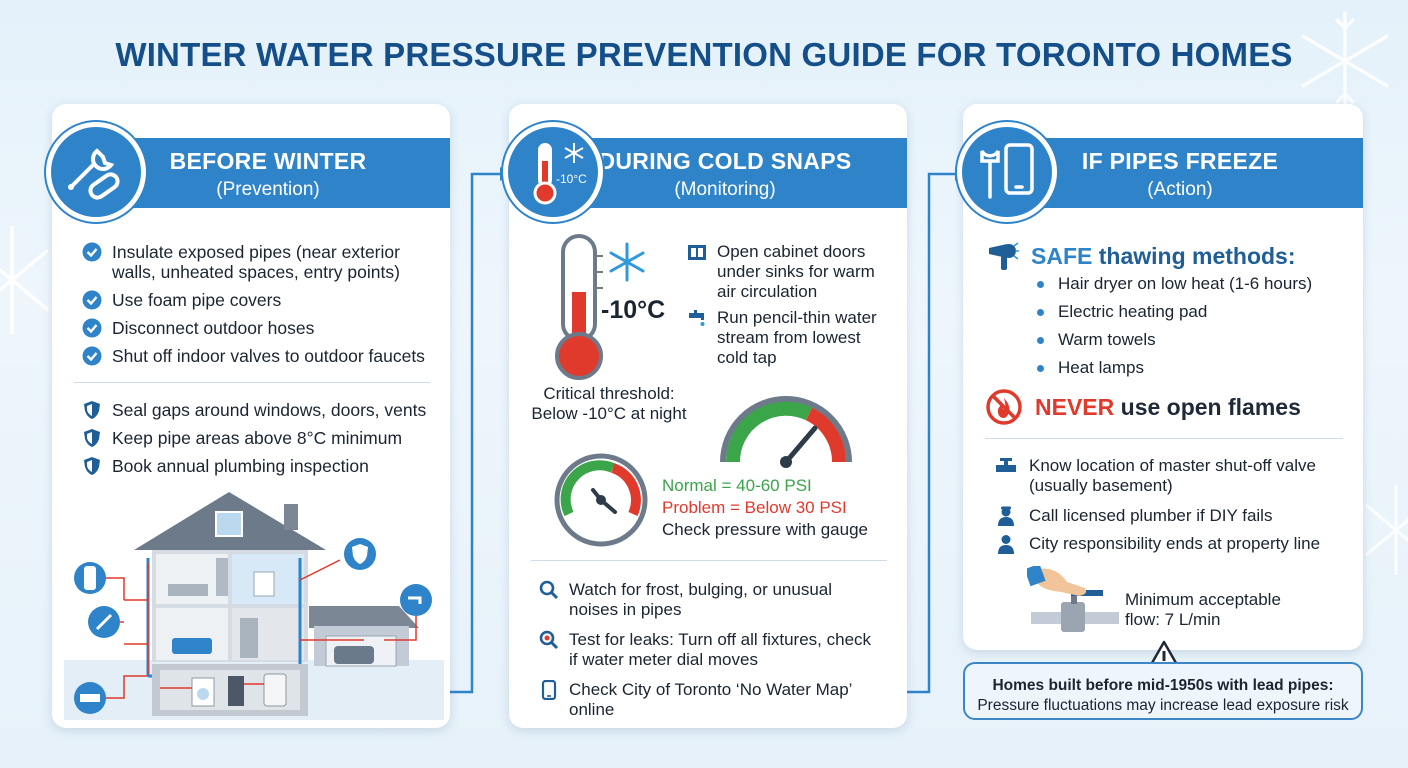  Describe the element at coordinates (254, 606) in the screenshot. I see `house-cutaway-illustration` at that location.